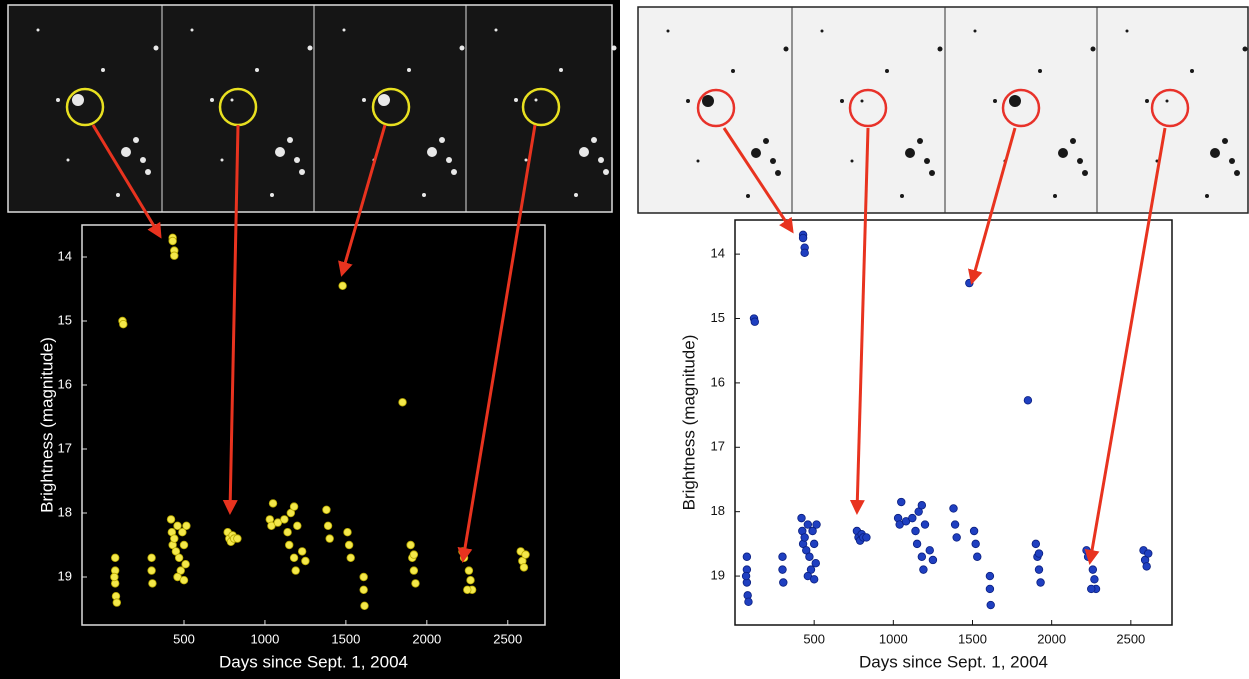 The height and width of the screenshot is (679, 1249). I want to click on x-tick-label: 1000, so click(264, 638).